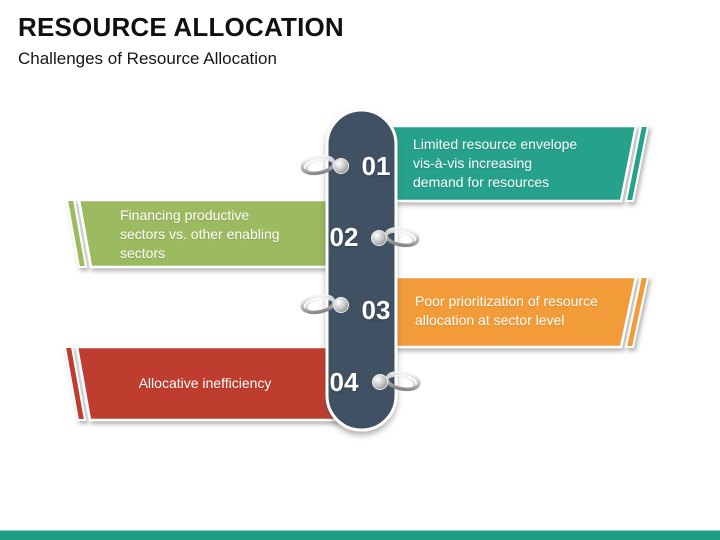 The width and height of the screenshot is (720, 540). I want to click on binder-ring-04-icon, so click(396, 381).